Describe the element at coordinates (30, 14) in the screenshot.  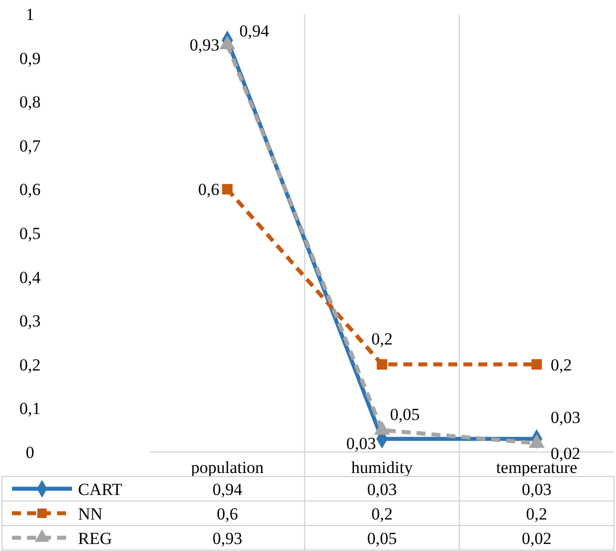
I see `y-tick-label: 1` at that location.